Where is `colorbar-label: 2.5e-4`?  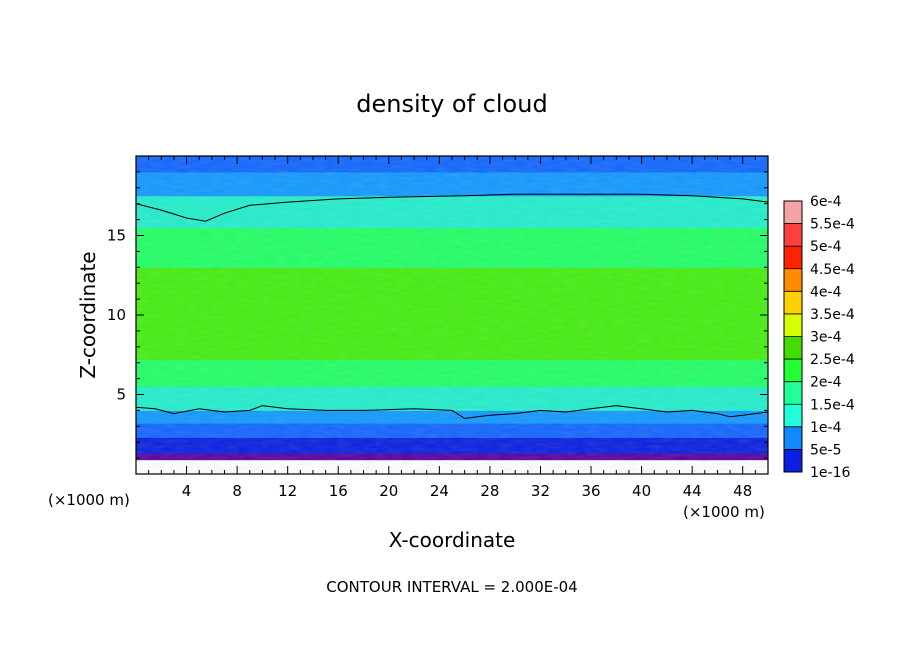
colorbar-label: 2.5e-4 is located at coordinates (832, 360).